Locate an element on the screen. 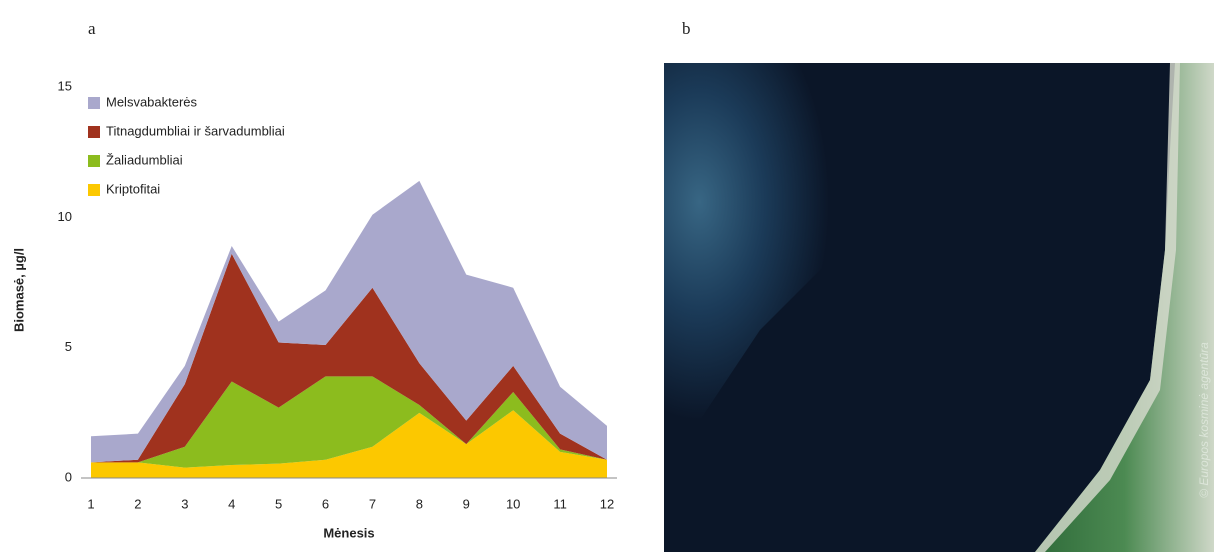  x-tick-label: 8 is located at coordinates (419, 503).